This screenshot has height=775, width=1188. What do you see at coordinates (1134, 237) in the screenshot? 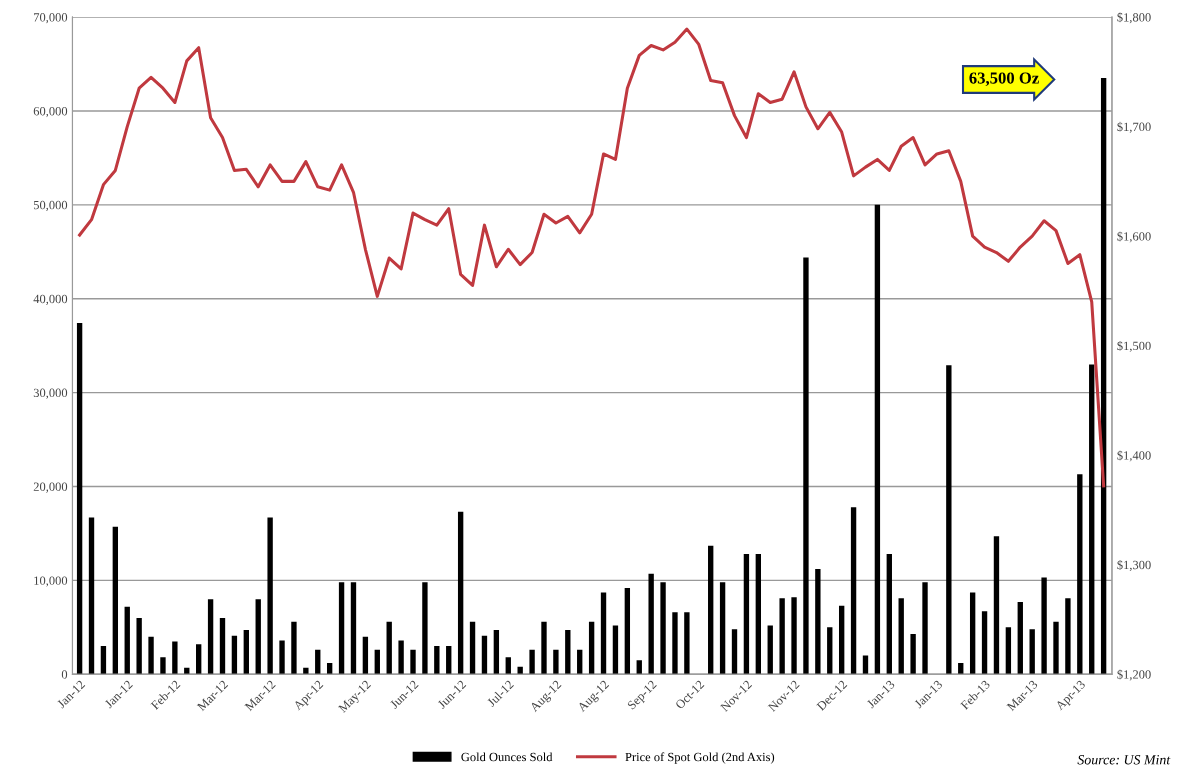
I see `y2-tick-label: $1,600` at bounding box center [1134, 237].